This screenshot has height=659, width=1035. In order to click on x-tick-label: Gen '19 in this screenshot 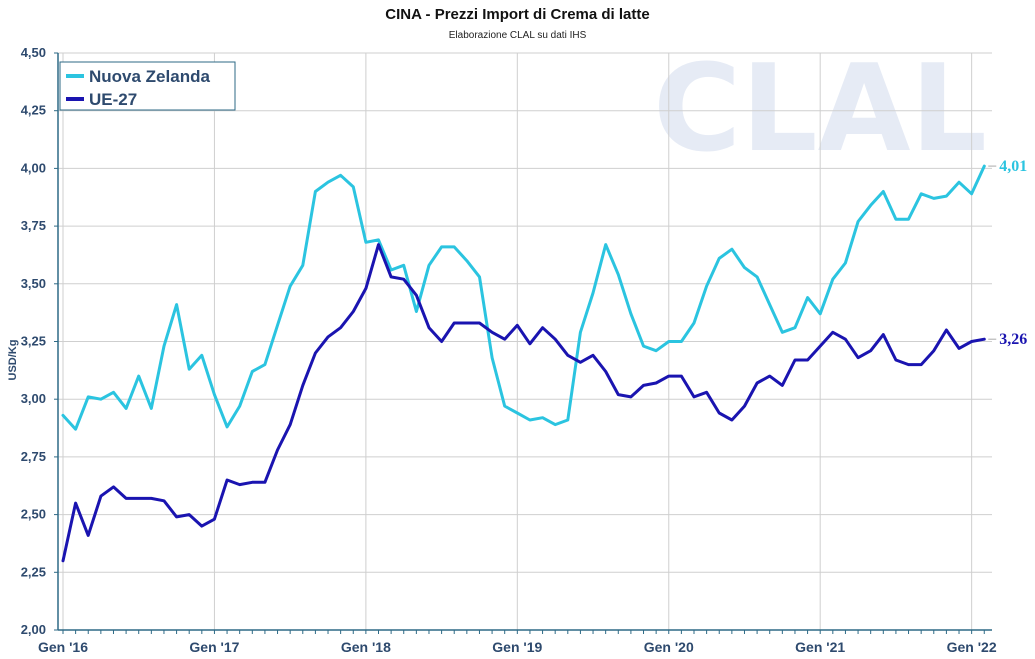, I will do `click(517, 647)`.